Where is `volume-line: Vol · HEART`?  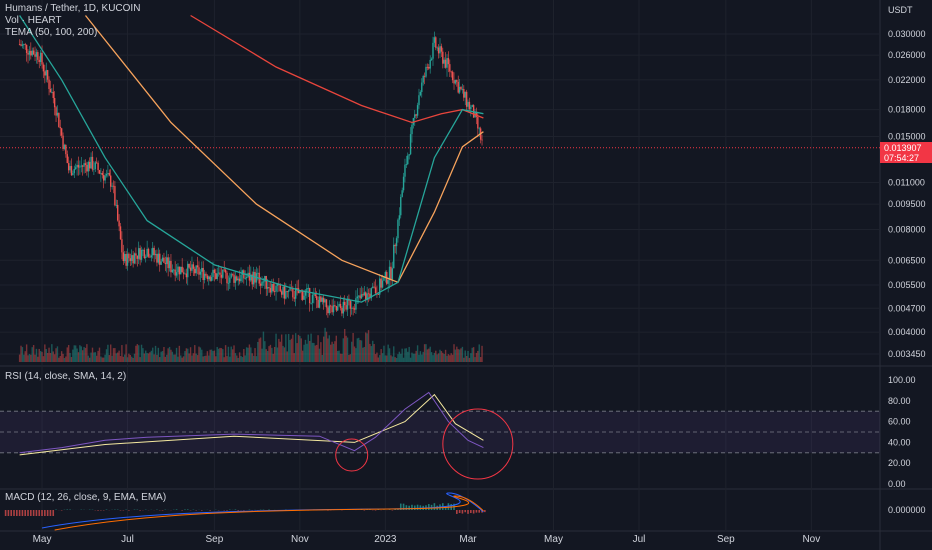 volume-line: Vol · HEART is located at coordinates (33, 20).